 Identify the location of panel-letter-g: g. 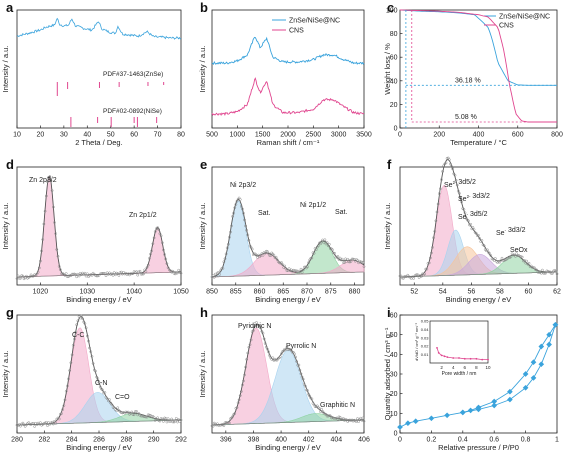
(10, 312).